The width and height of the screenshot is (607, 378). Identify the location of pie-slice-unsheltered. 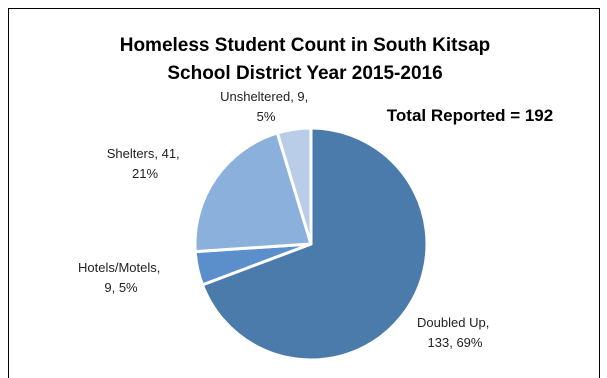
(294, 186).